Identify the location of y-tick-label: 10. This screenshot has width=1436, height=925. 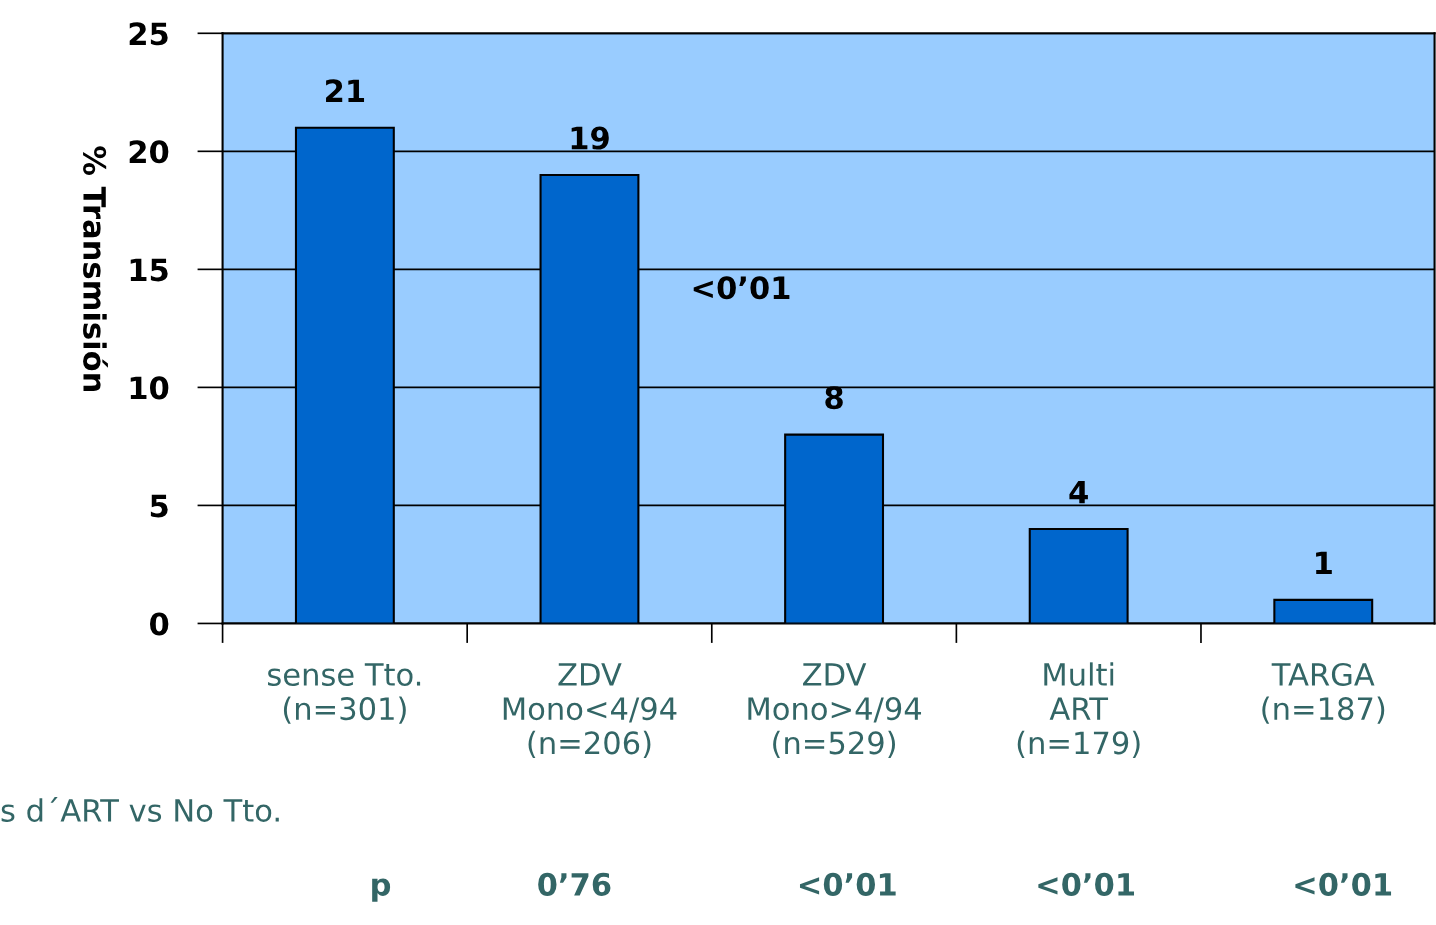
(149, 388).